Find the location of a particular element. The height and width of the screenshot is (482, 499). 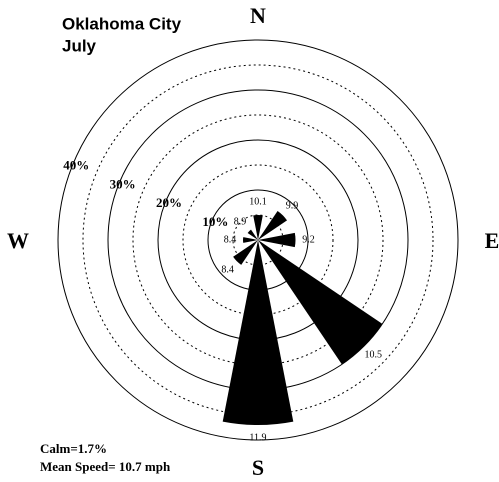

compass-label: N is located at coordinates (258, 15).